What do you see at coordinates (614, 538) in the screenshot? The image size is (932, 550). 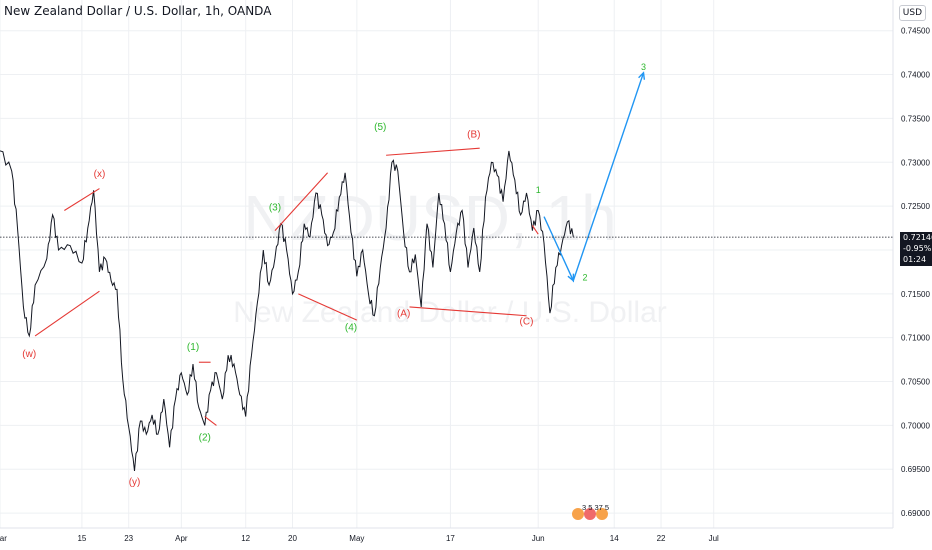 I see `time-tick-label: 14` at bounding box center [614, 538].